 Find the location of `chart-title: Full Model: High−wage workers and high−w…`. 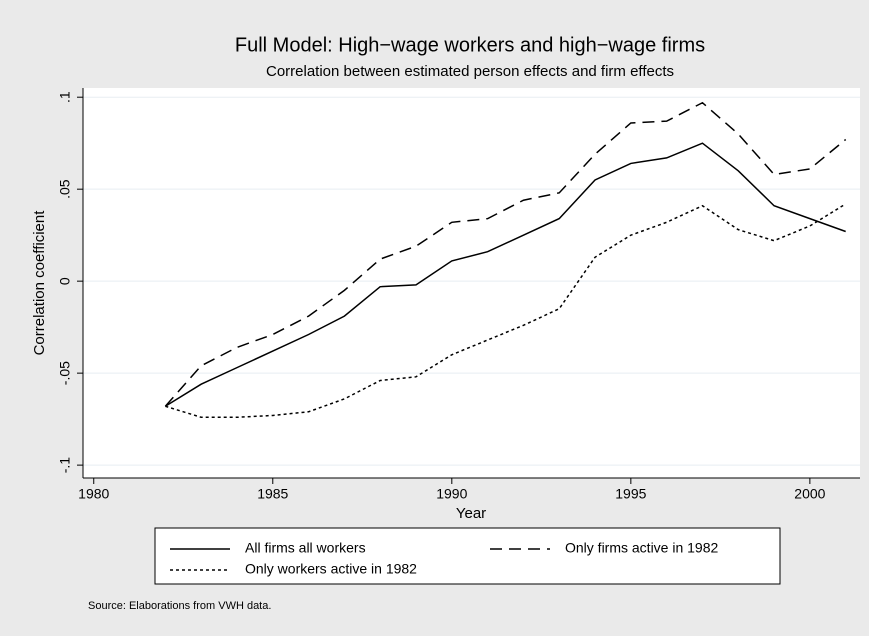

chart-title: Full Model: High−wage workers and high−w… is located at coordinates (470, 45).